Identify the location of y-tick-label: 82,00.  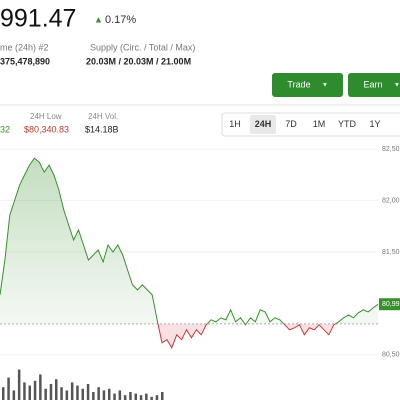
(391, 200).